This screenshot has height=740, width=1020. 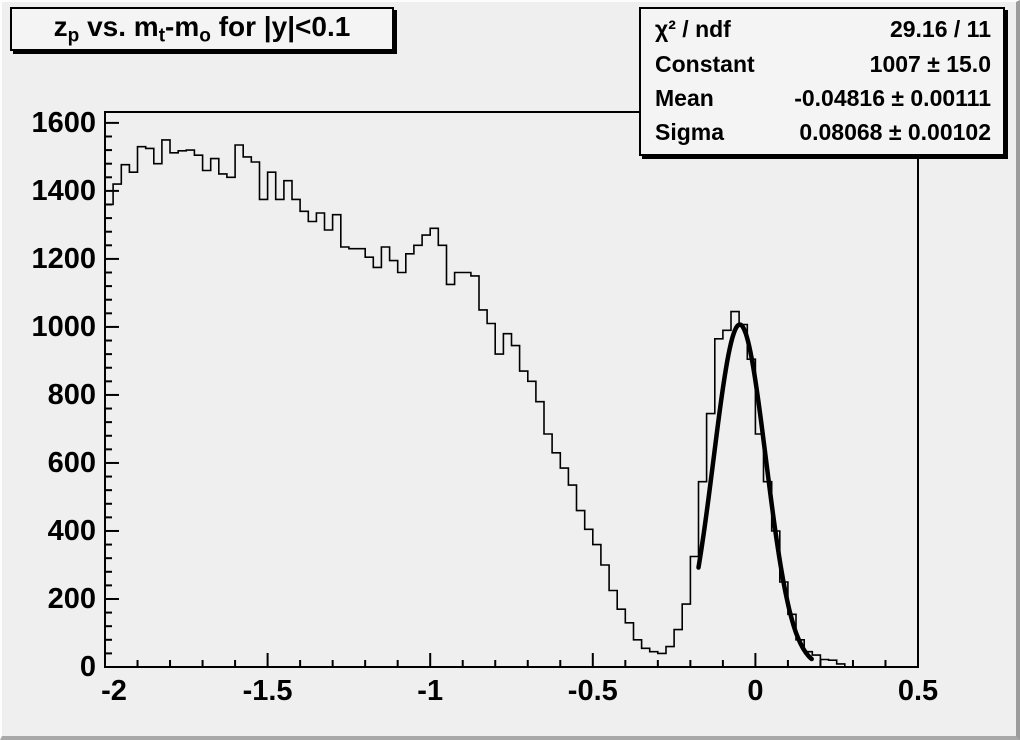 What do you see at coordinates (73, 36) in the screenshot?
I see `title-subscript: p` at bounding box center [73, 36].